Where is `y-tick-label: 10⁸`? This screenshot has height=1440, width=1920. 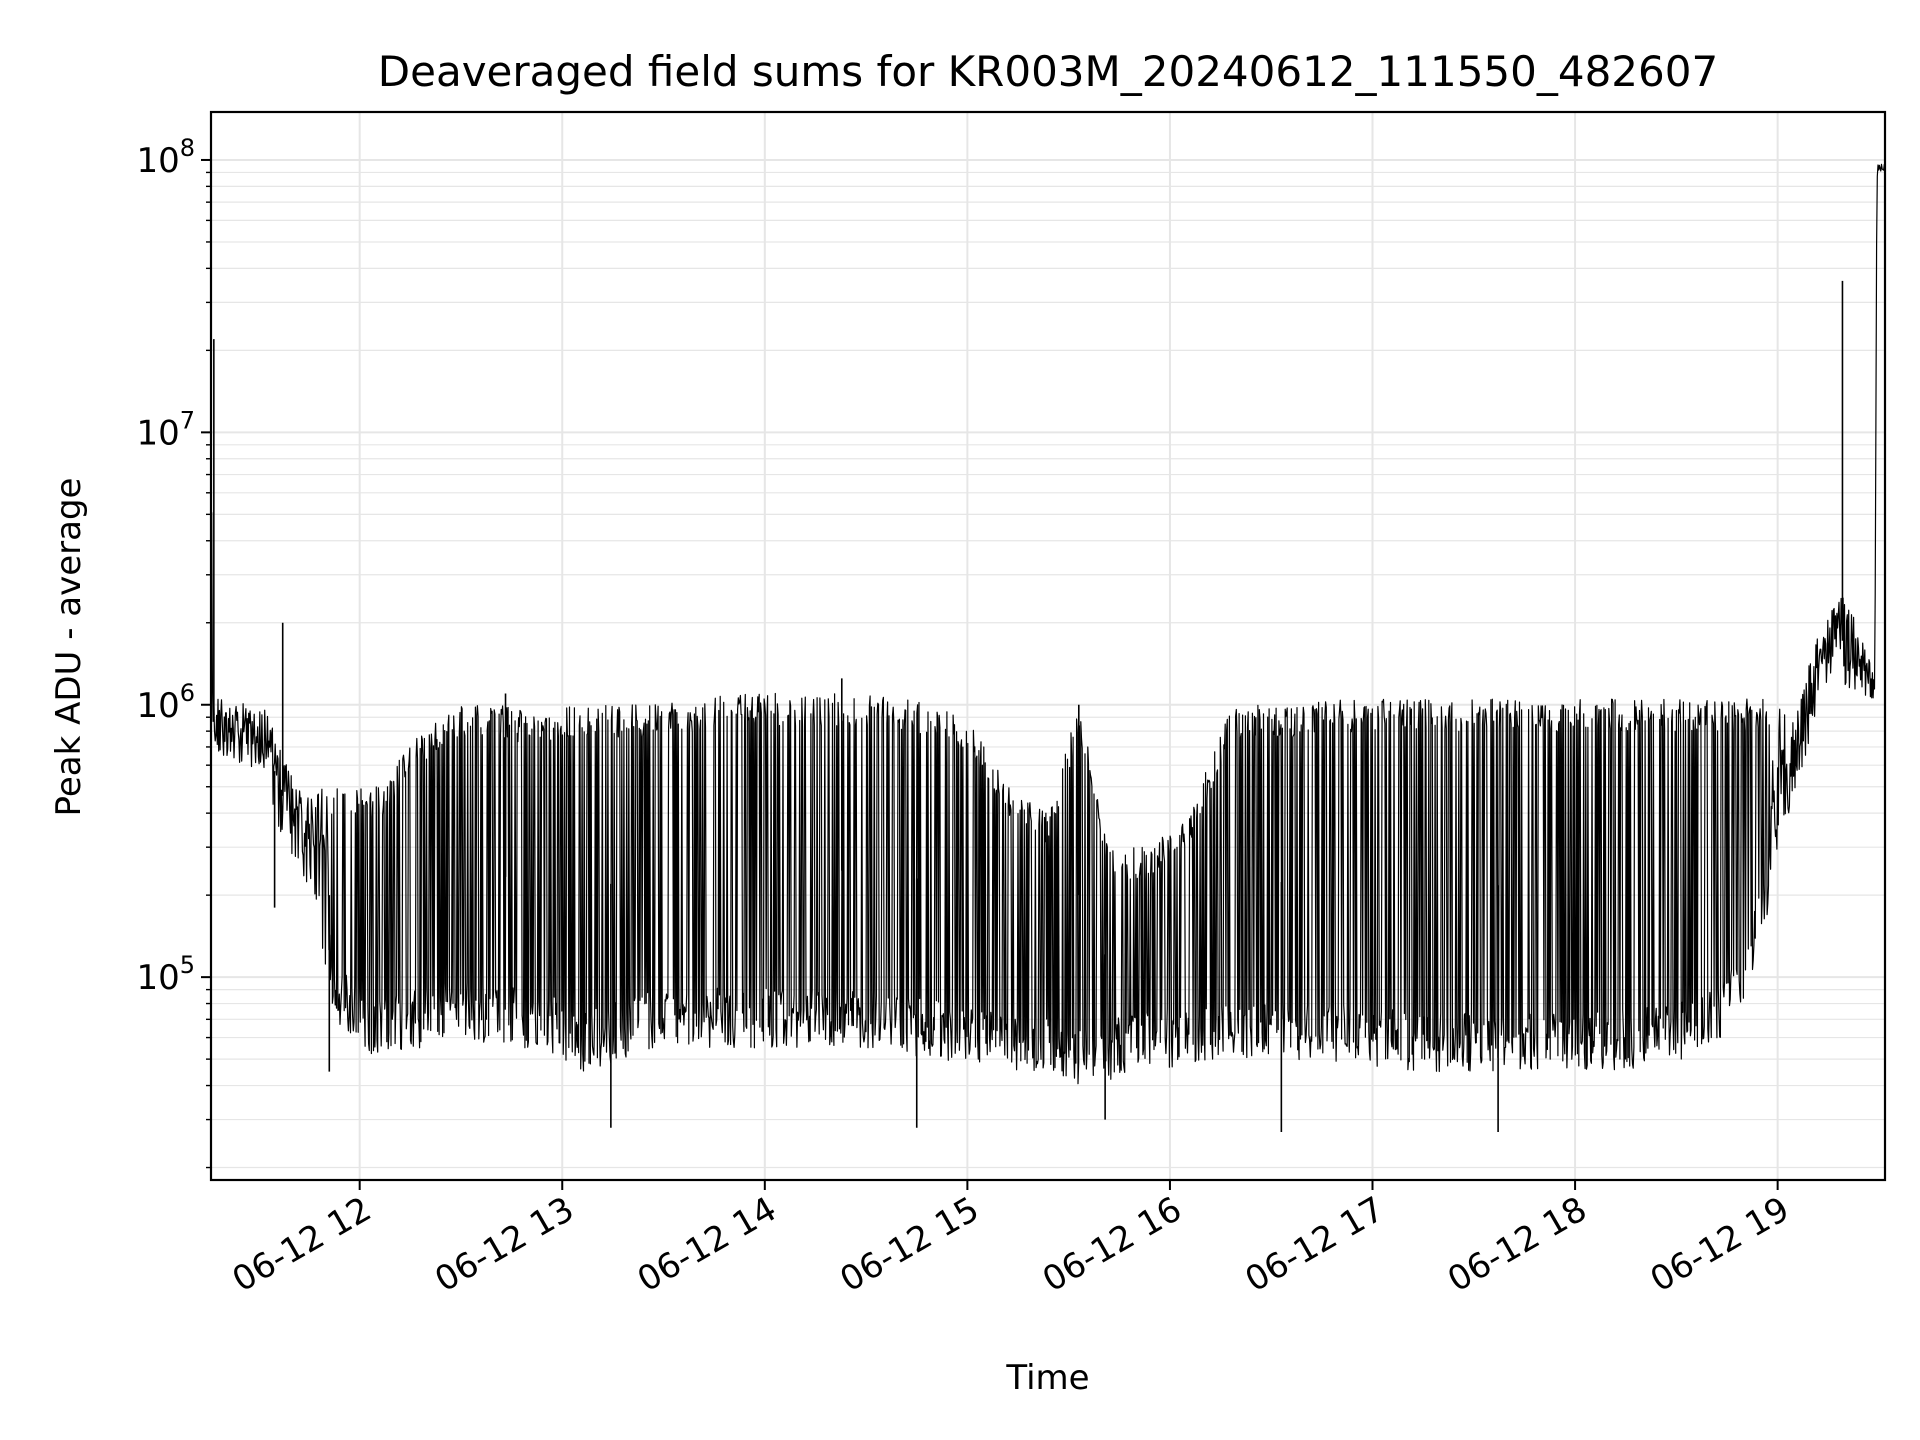
y-tick-label: 10⁸ is located at coordinates (165, 157).